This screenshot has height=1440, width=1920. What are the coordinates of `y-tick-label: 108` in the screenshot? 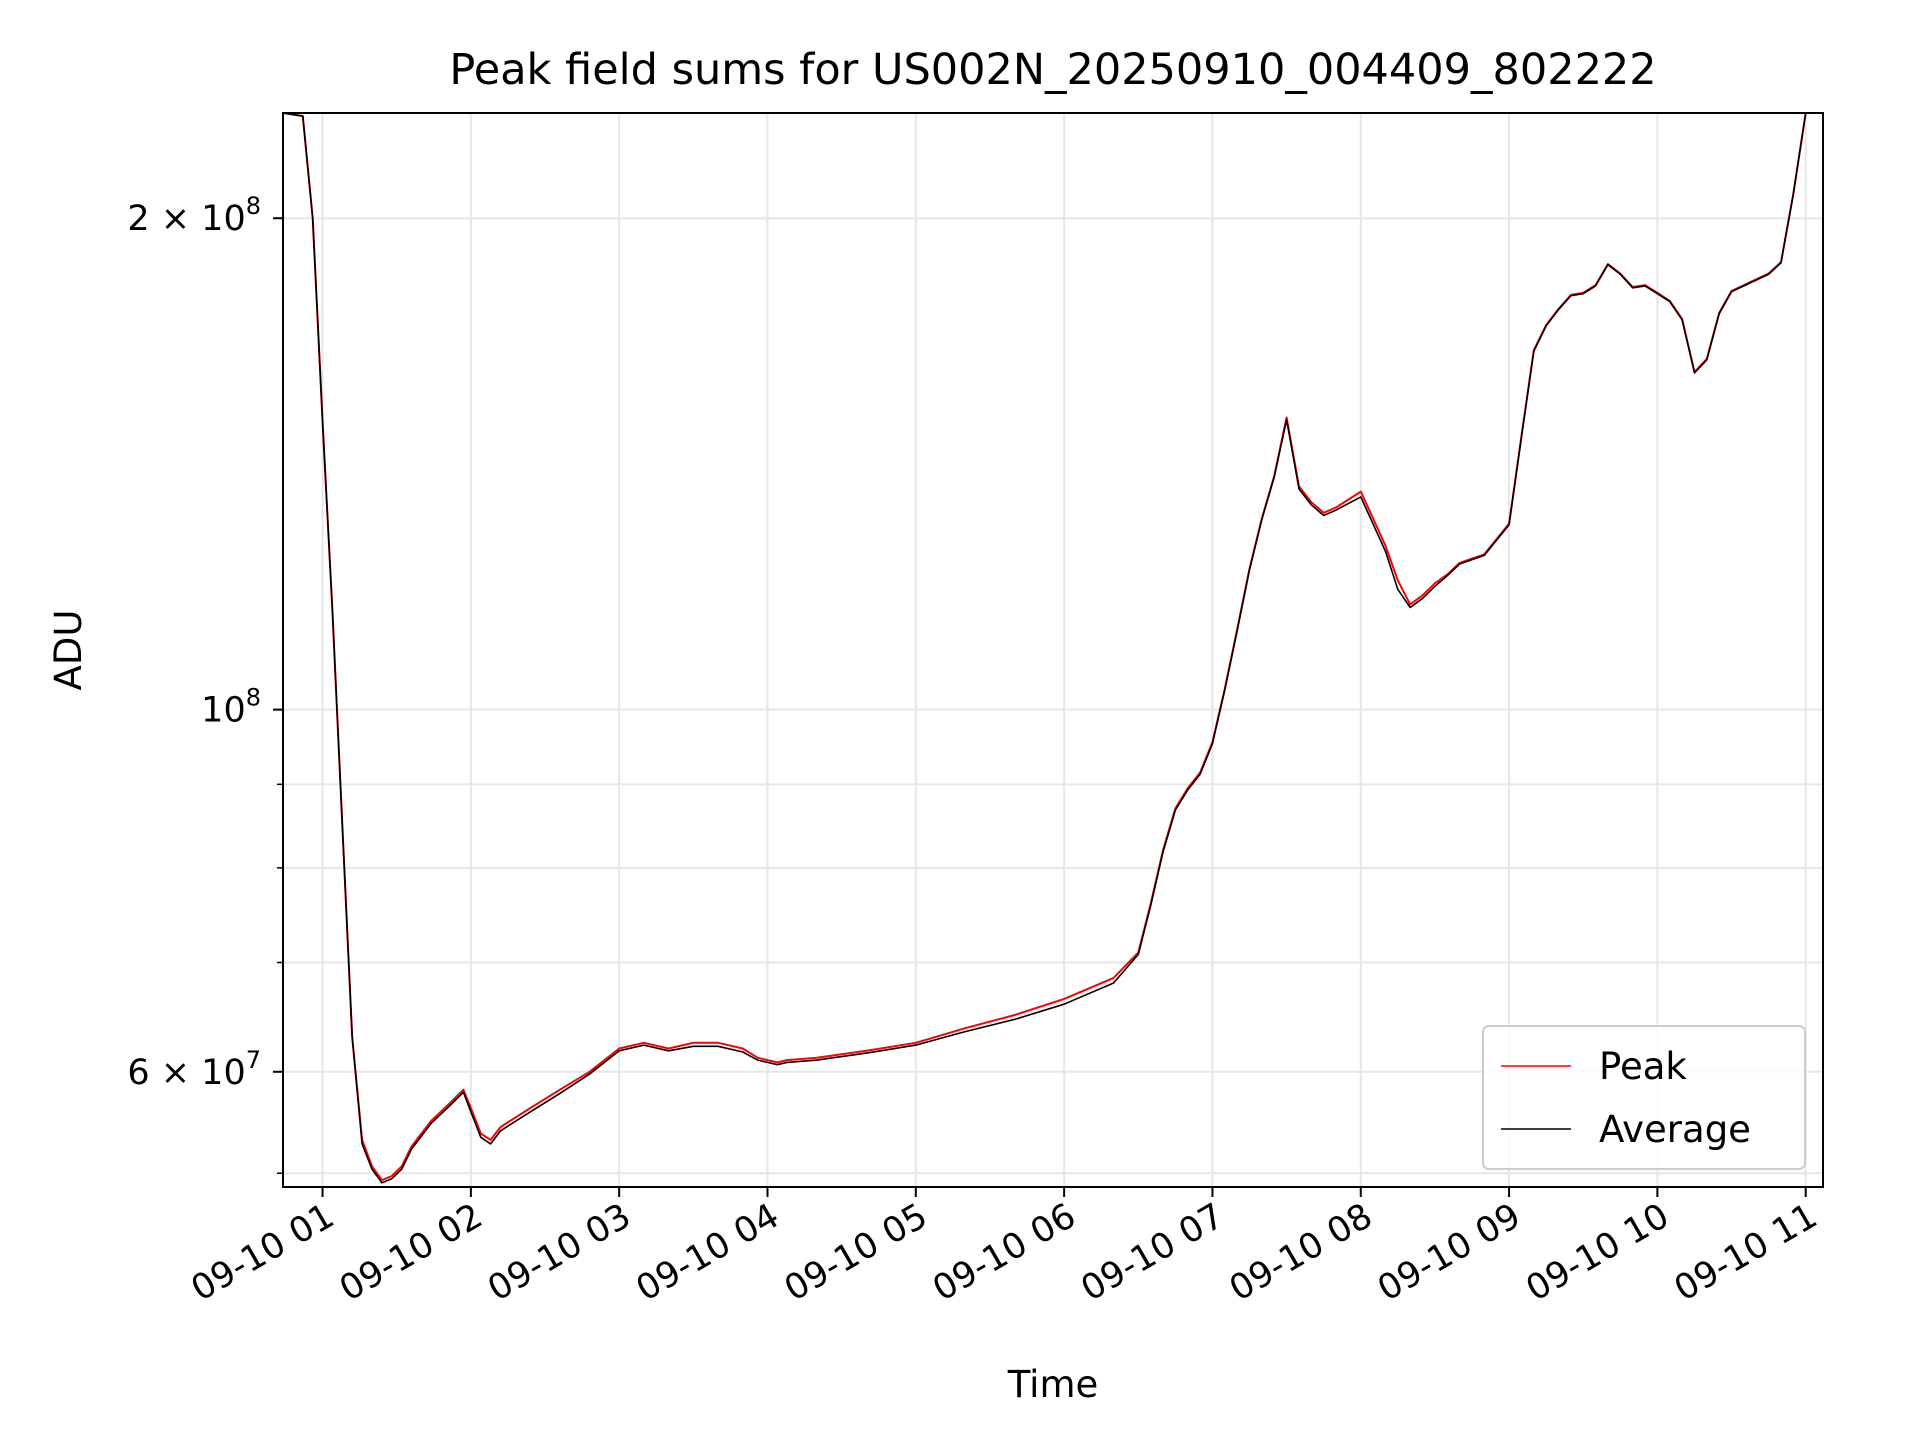 It's located at (231, 707).